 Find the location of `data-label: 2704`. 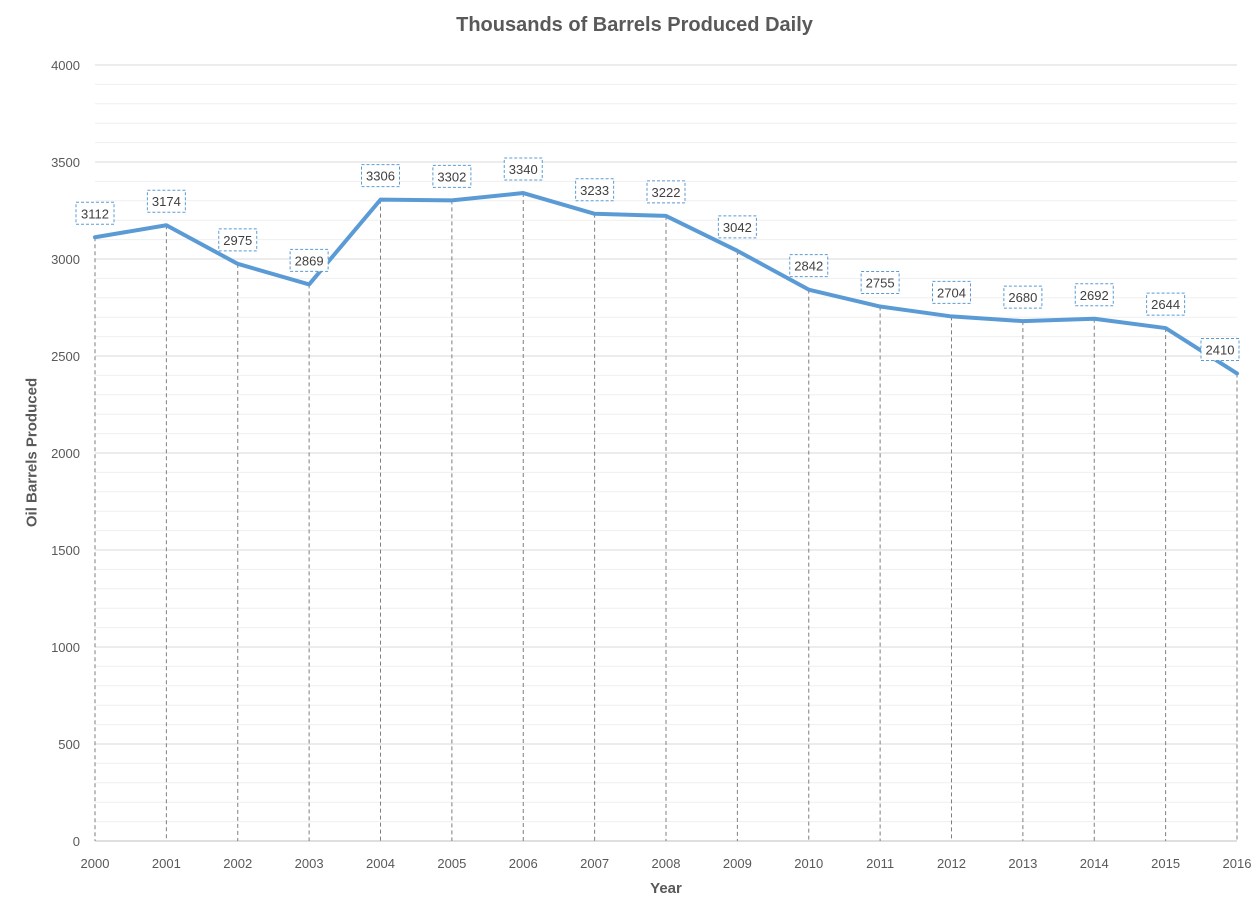

data-label: 2704 is located at coordinates (951, 292).